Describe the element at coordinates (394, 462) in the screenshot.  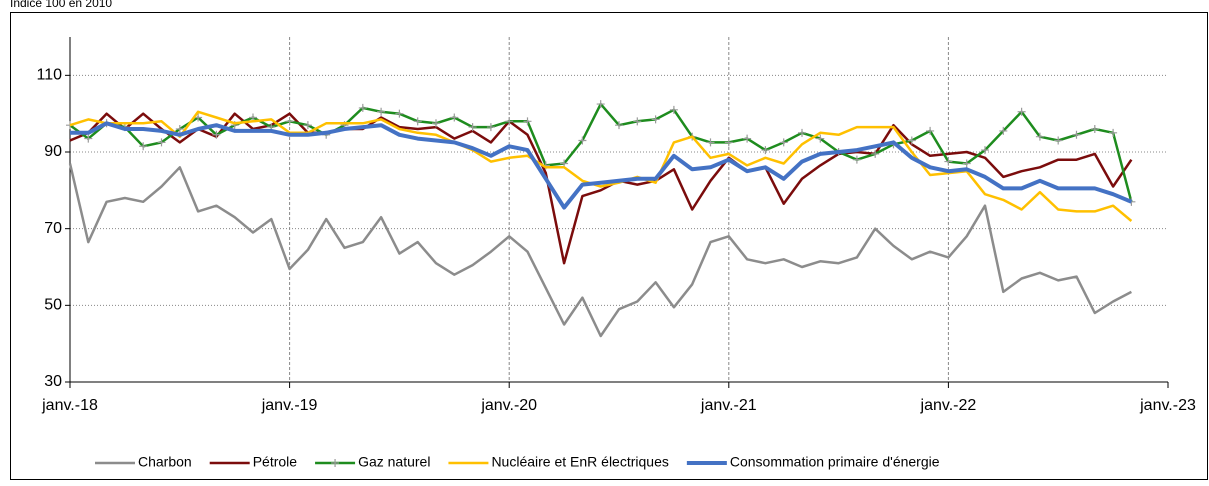
I see `legend-label: Gaz naturel` at that location.